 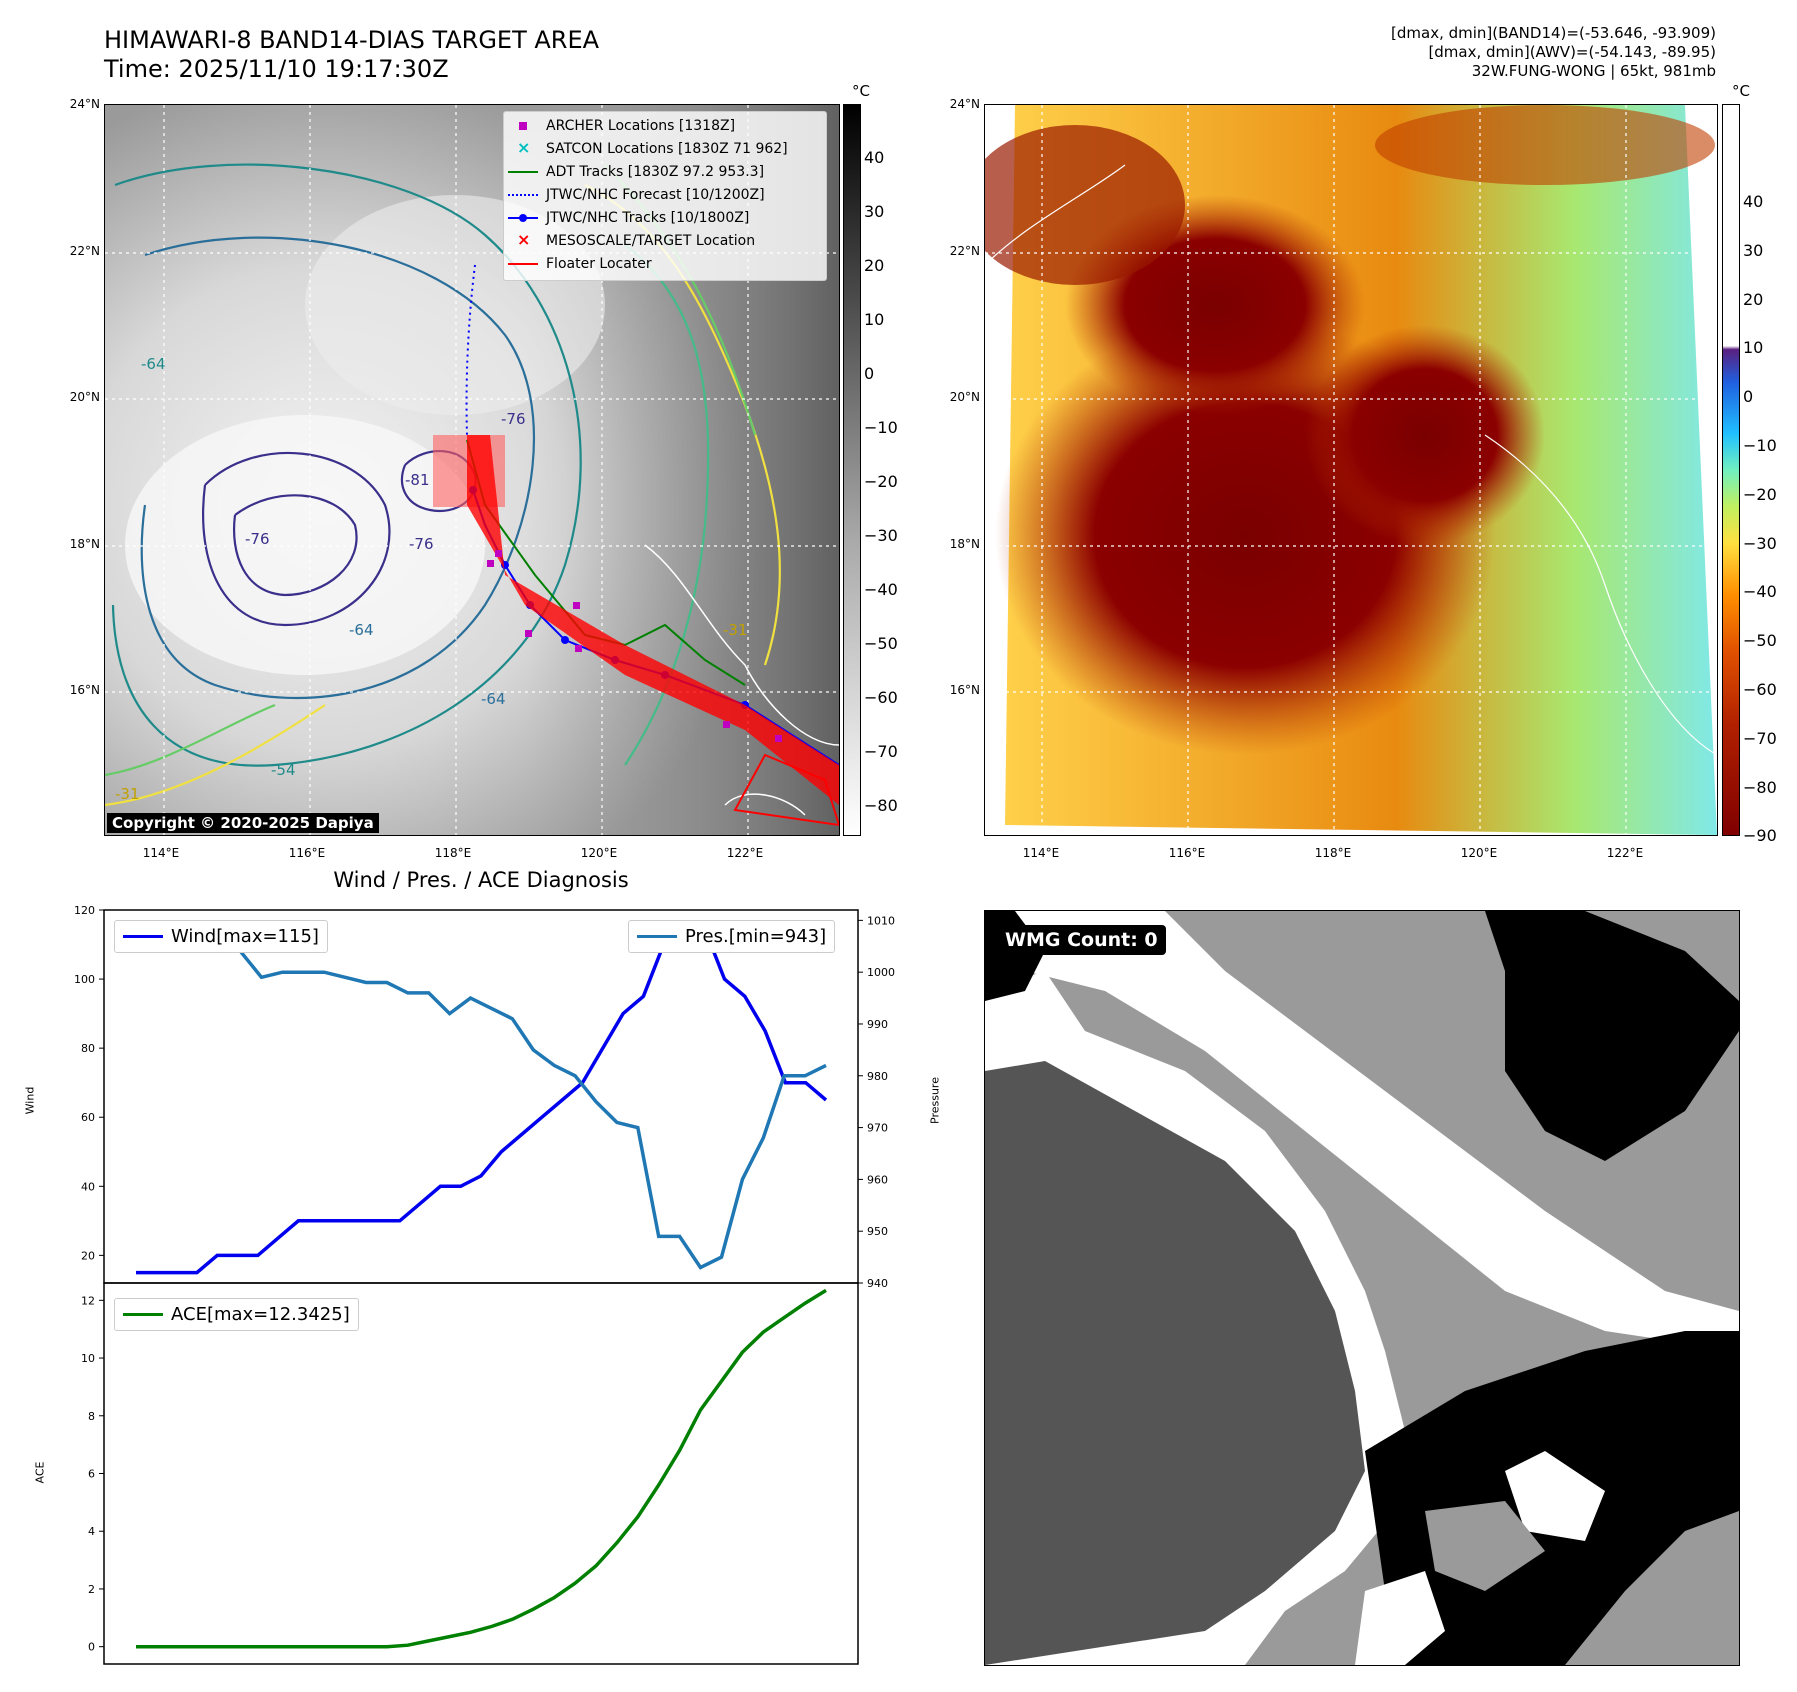 What do you see at coordinates (91, 1474) in the screenshot?
I see `y-tick-label: 6` at bounding box center [91, 1474].